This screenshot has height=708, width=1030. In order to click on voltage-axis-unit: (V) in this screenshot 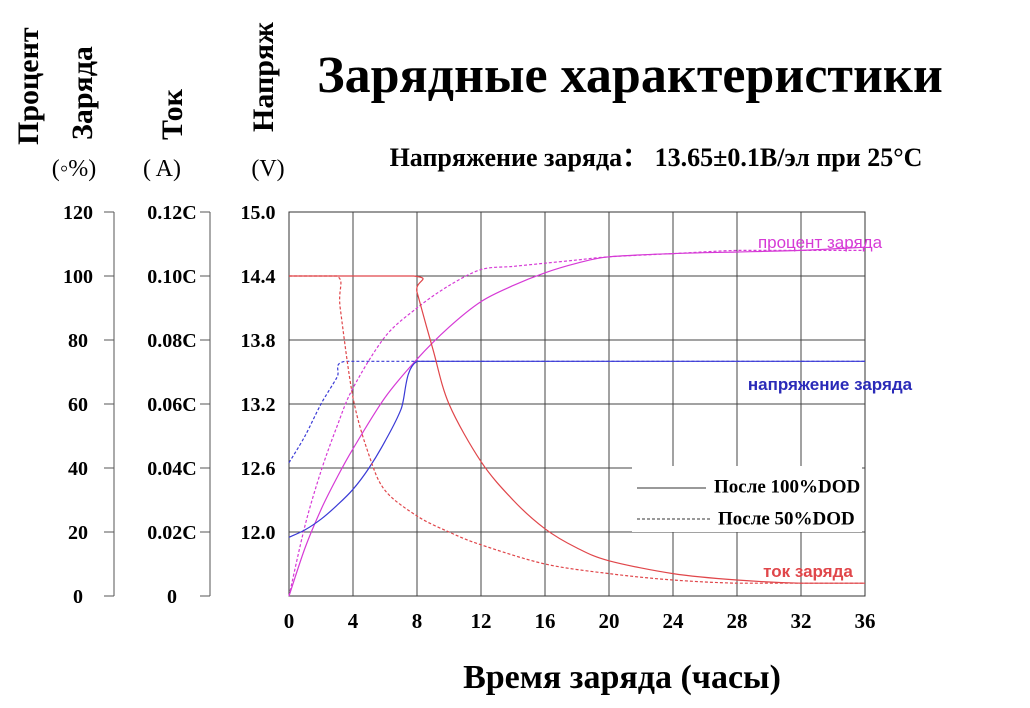, I will do `click(267, 169)`.